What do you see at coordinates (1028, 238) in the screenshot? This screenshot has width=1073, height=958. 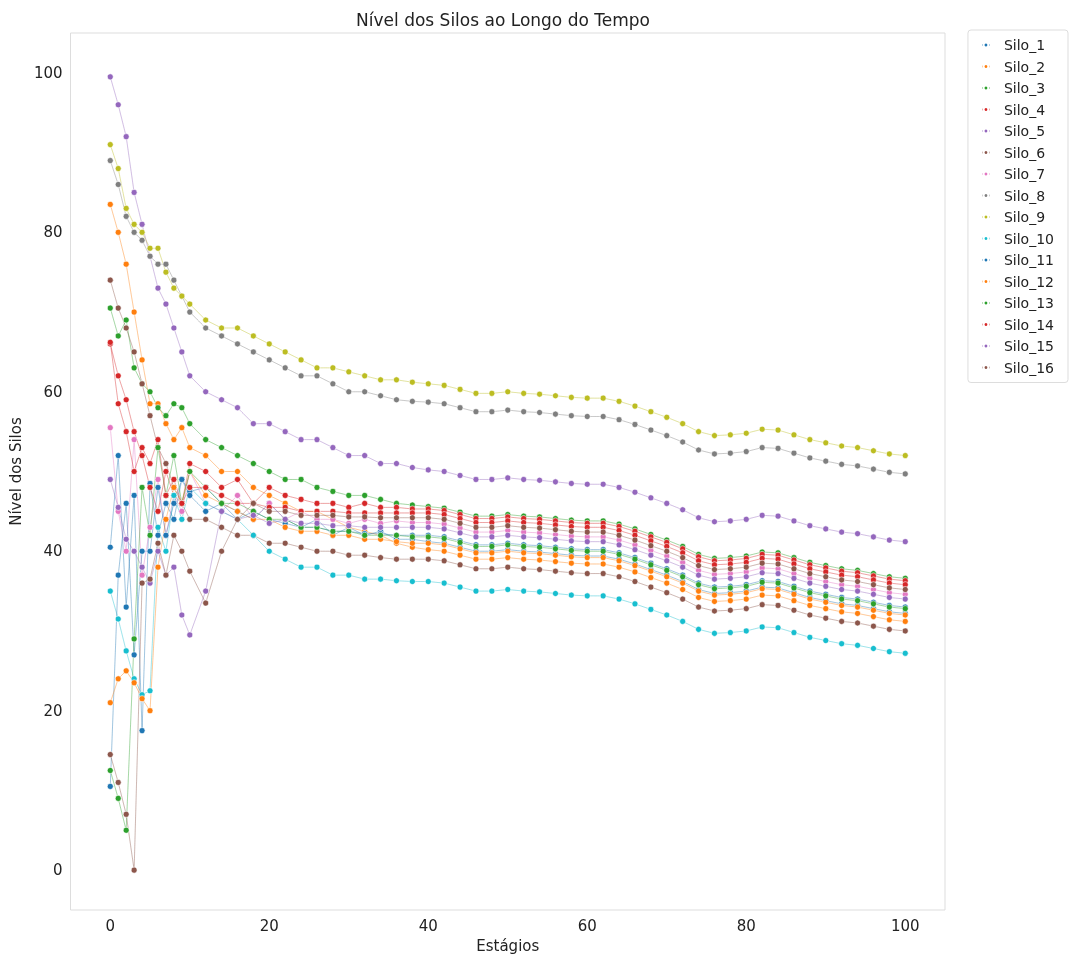 I see `legend-label: Silo_10` at bounding box center [1028, 238].